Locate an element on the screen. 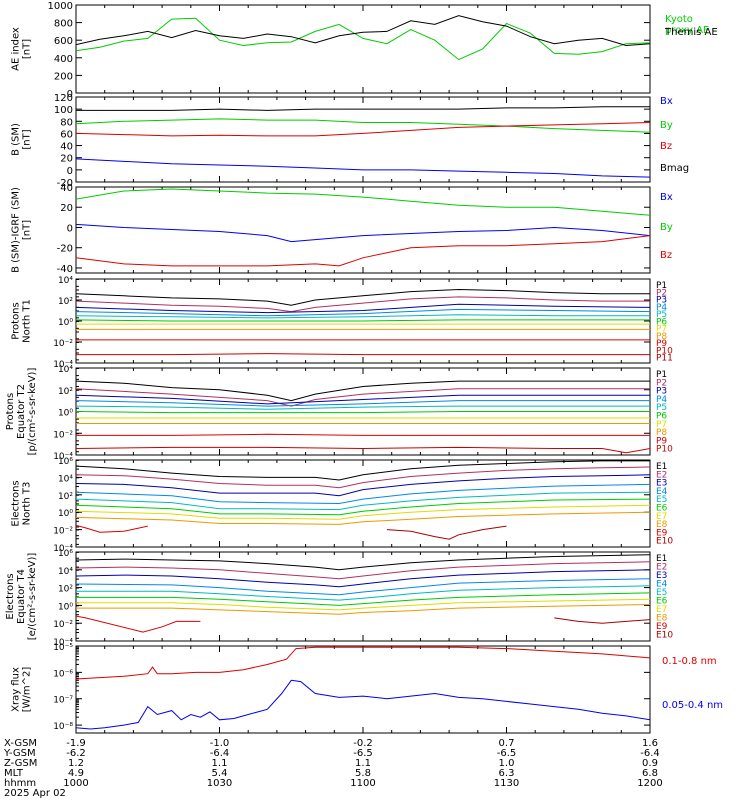 The height and width of the screenshot is (800, 750). x-tick-label: -1.9 is located at coordinates (76, 743).